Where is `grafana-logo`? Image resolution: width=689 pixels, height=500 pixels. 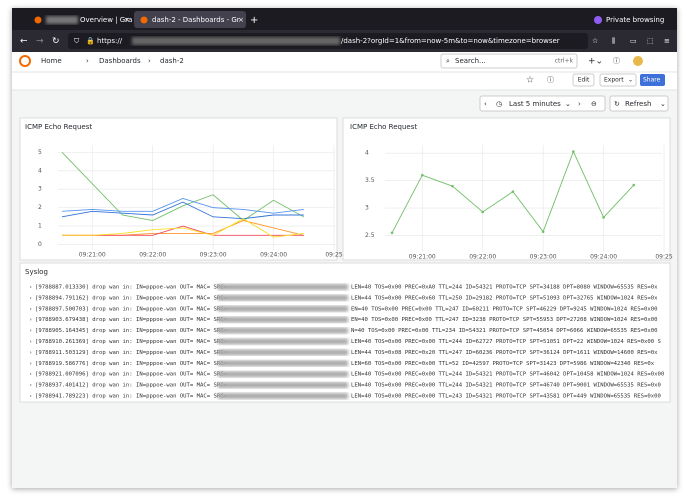
grafana-logo is located at coordinates (25, 61).